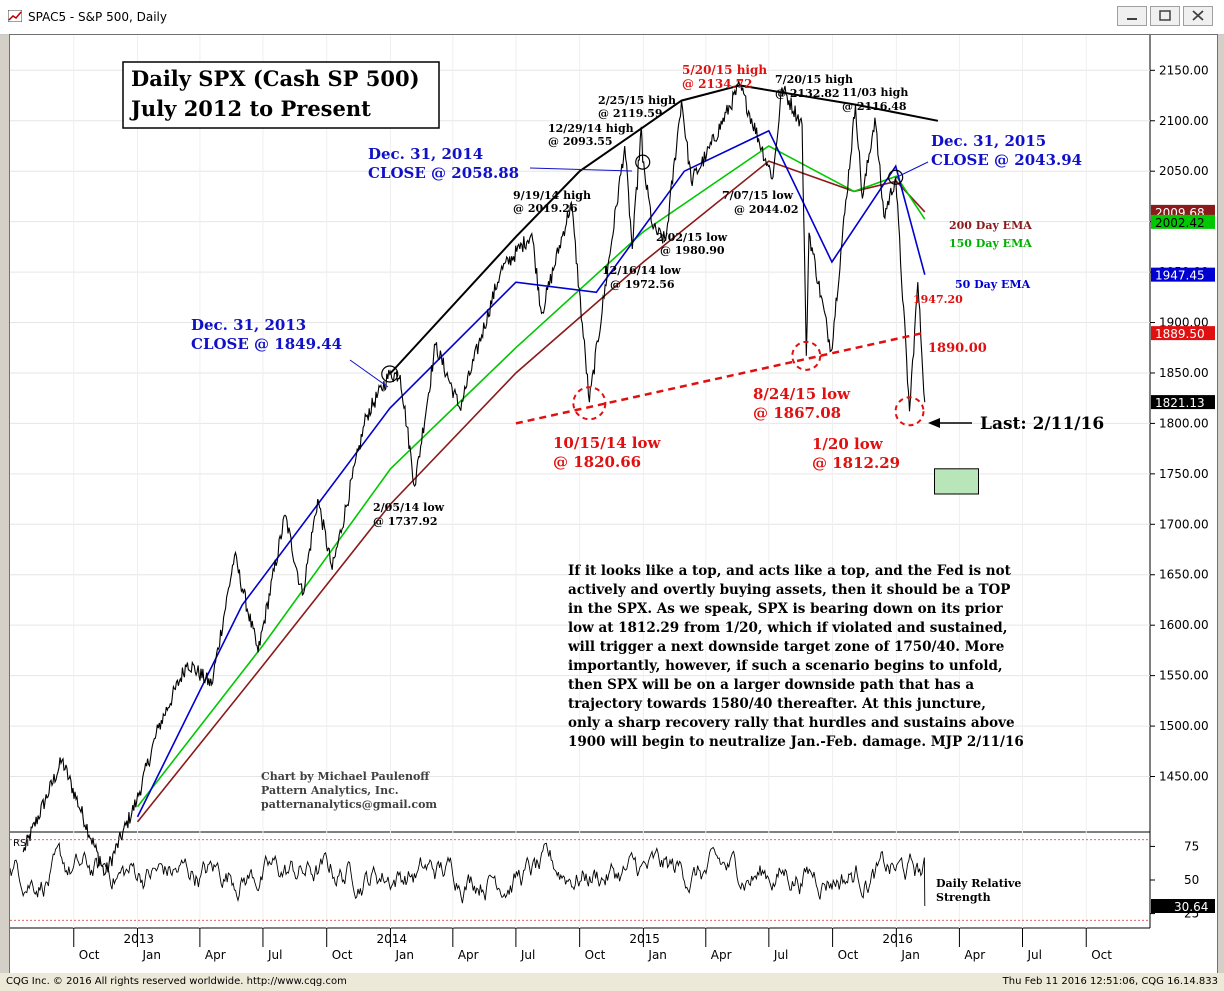 The image size is (1224, 991). What do you see at coordinates (248, 325) in the screenshot?
I see `note-dec2013-l1: Dec. 31, 2013` at bounding box center [248, 325].